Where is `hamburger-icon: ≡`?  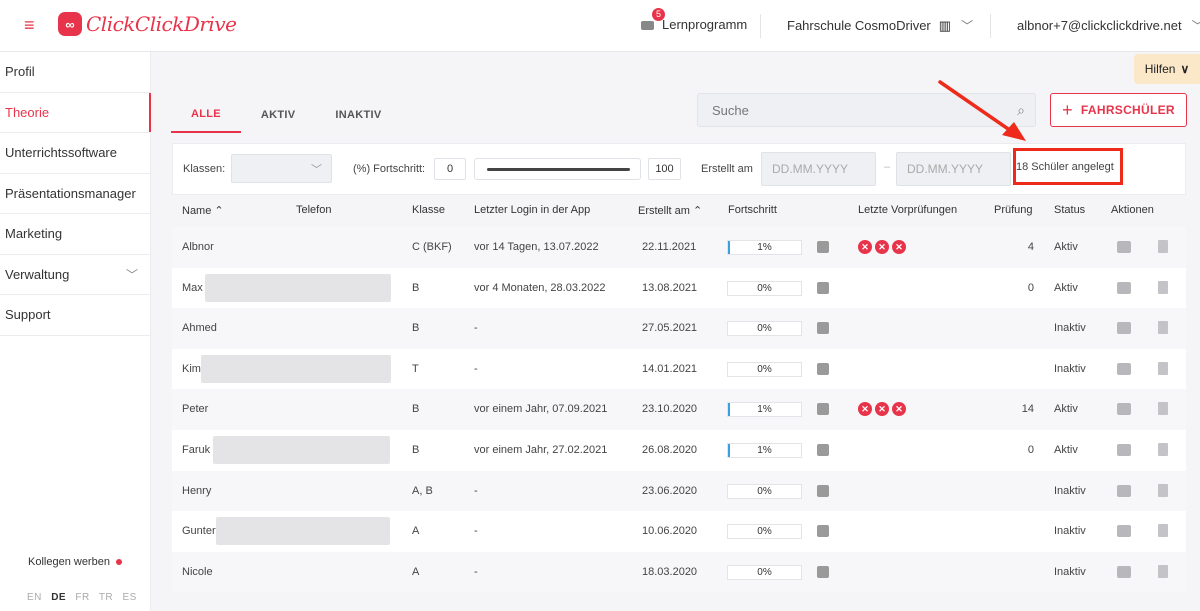
hamburger-icon: ≡ is located at coordinates (29, 25).